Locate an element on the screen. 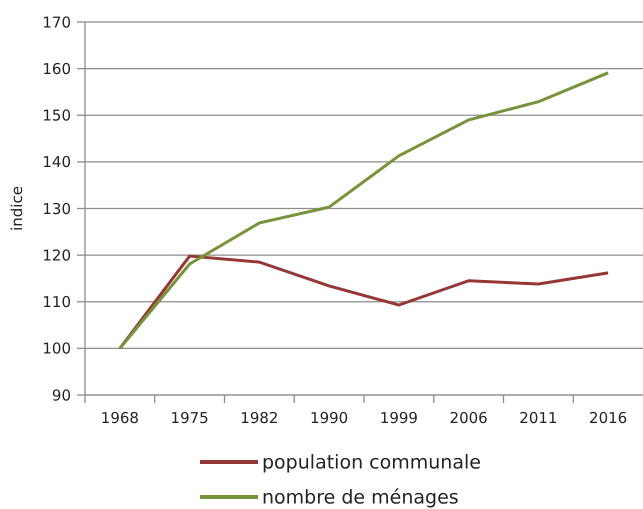 This screenshot has width=643, height=509. x-tick-label: 1968 is located at coordinates (119, 418).